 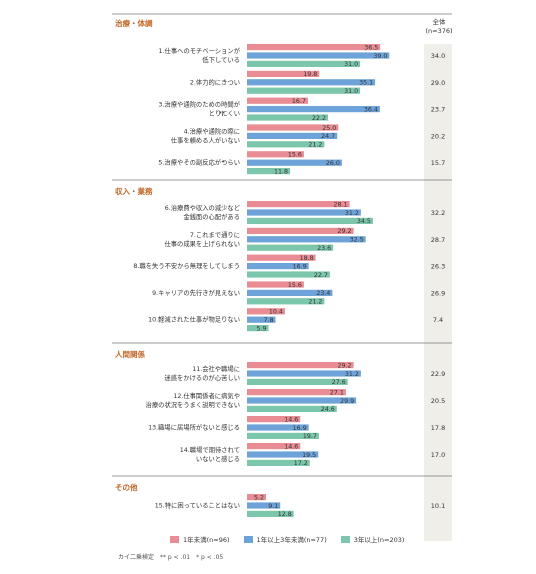 What do you see at coordinates (130, 354) in the screenshot?
I see `group-title-3: 人間関係` at bounding box center [130, 354].